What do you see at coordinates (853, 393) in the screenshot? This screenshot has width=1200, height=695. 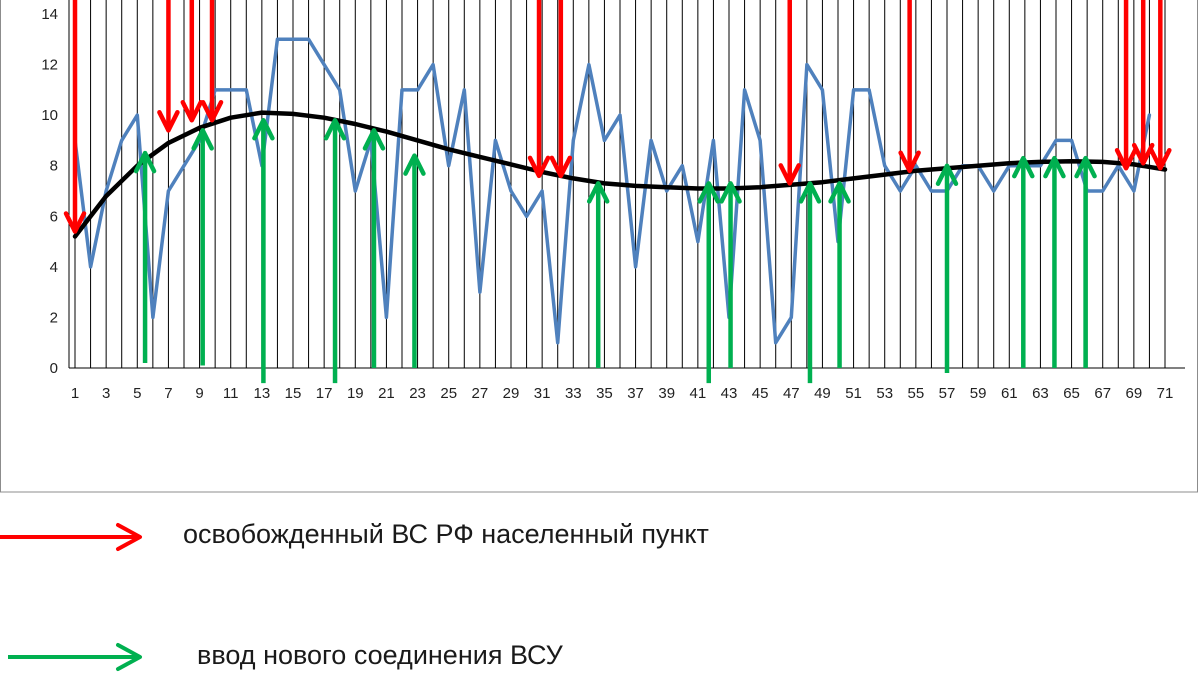 I see `x-tick-label: 51` at bounding box center [853, 393].